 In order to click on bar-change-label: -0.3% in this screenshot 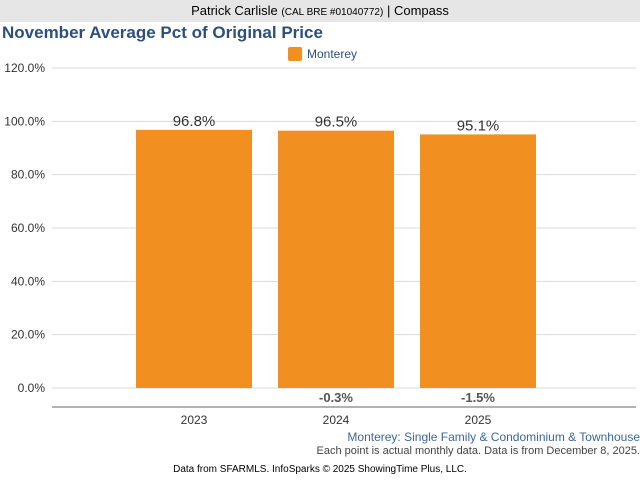, I will do `click(336, 397)`.